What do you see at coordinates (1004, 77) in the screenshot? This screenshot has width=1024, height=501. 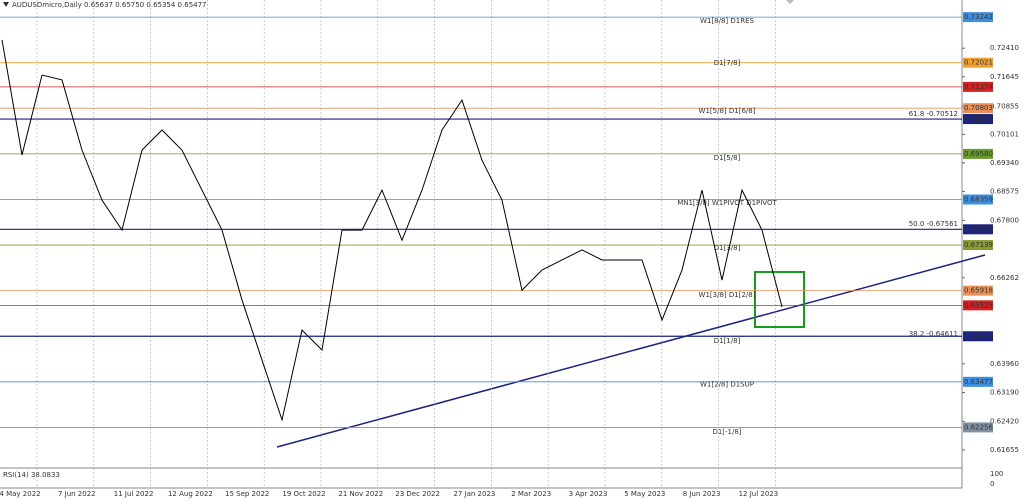 I see `y-tick-label: 0.71645` at bounding box center [1004, 77].